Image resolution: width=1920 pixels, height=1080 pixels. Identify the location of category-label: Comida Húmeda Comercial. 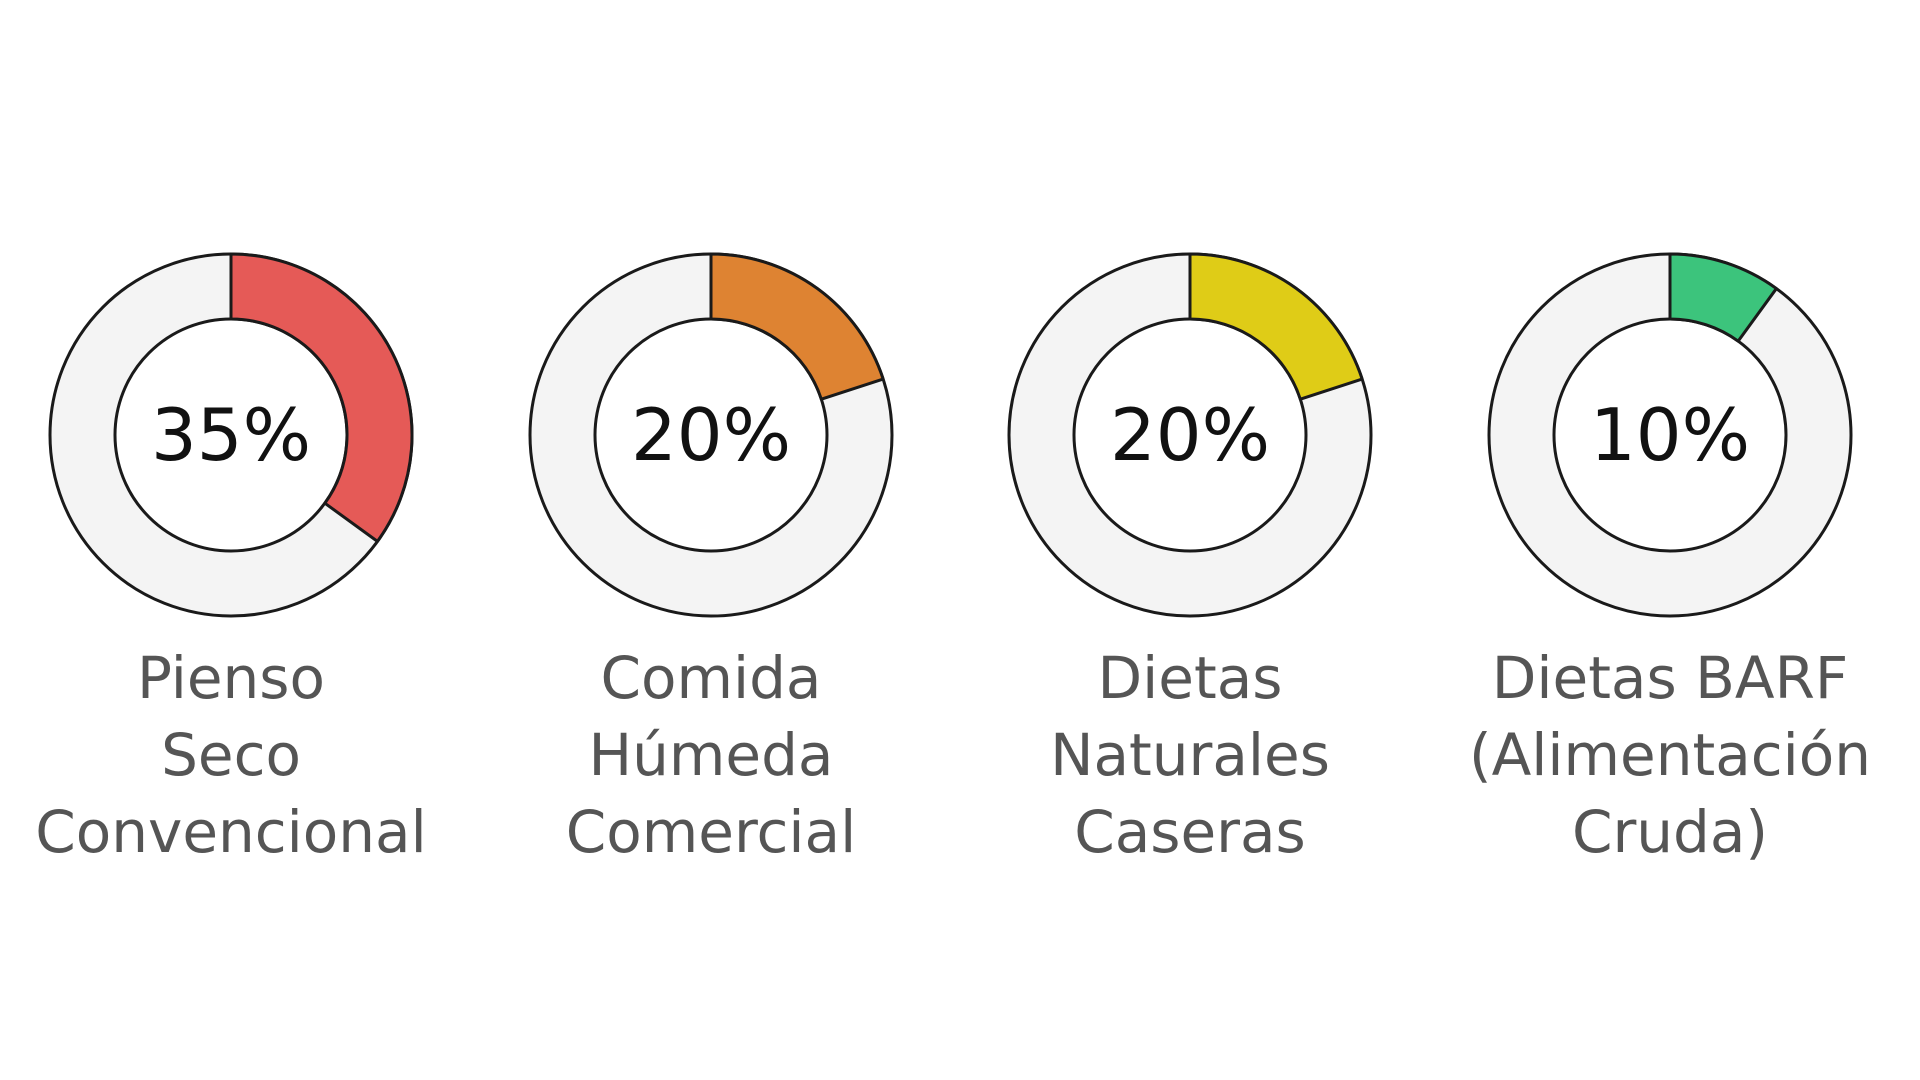
(711, 755).